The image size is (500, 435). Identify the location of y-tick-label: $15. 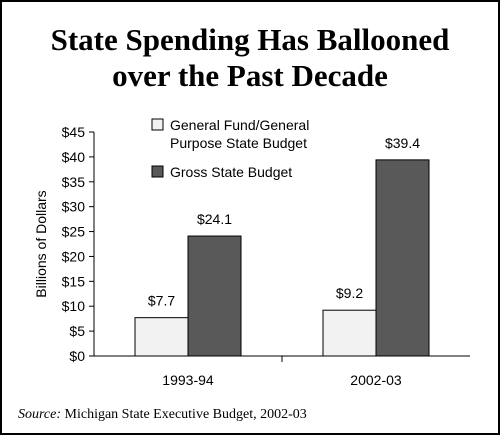
(74, 281).